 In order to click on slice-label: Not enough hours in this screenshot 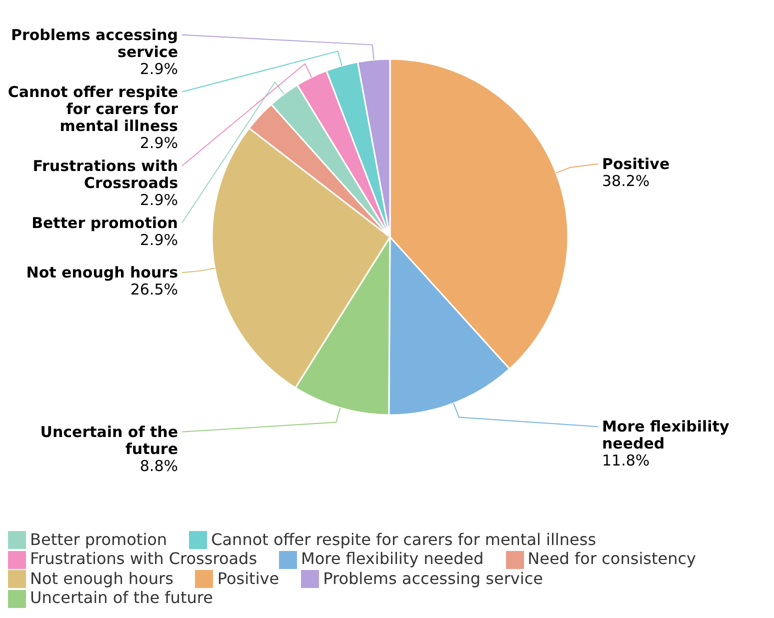, I will do `click(102, 273)`.